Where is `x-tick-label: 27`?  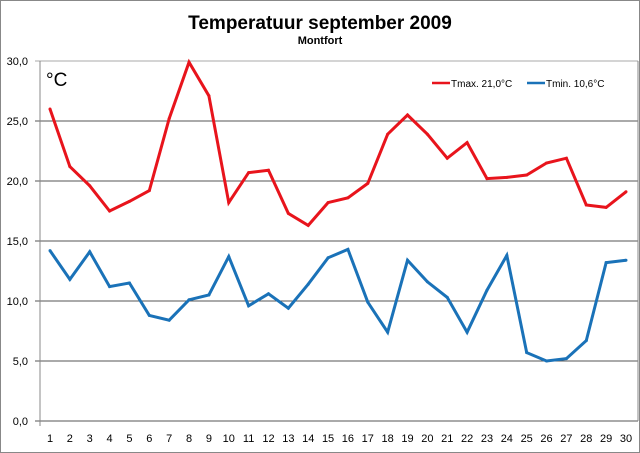
x-tick-label: 27 is located at coordinates (566, 439).